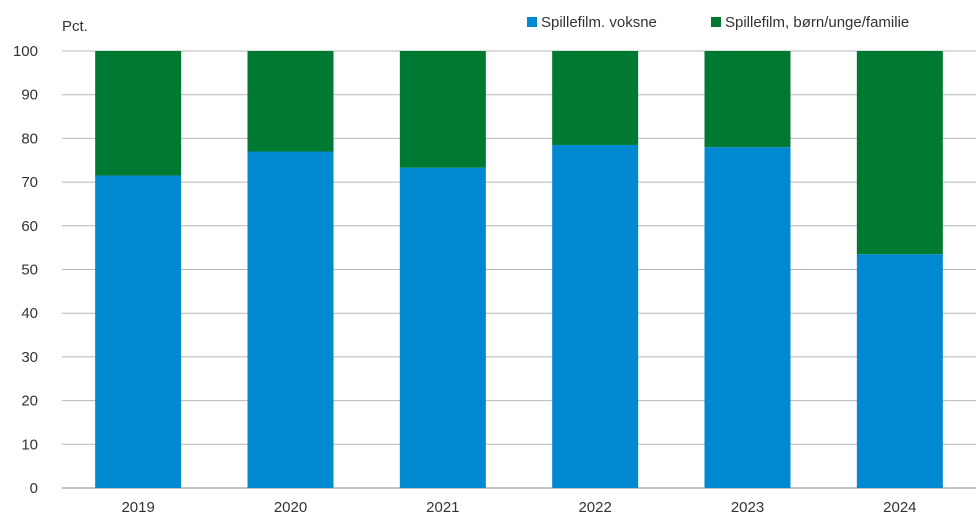 The height and width of the screenshot is (522, 976). Describe the element at coordinates (29, 95) in the screenshot. I see `y-tick-label: 90` at that location.